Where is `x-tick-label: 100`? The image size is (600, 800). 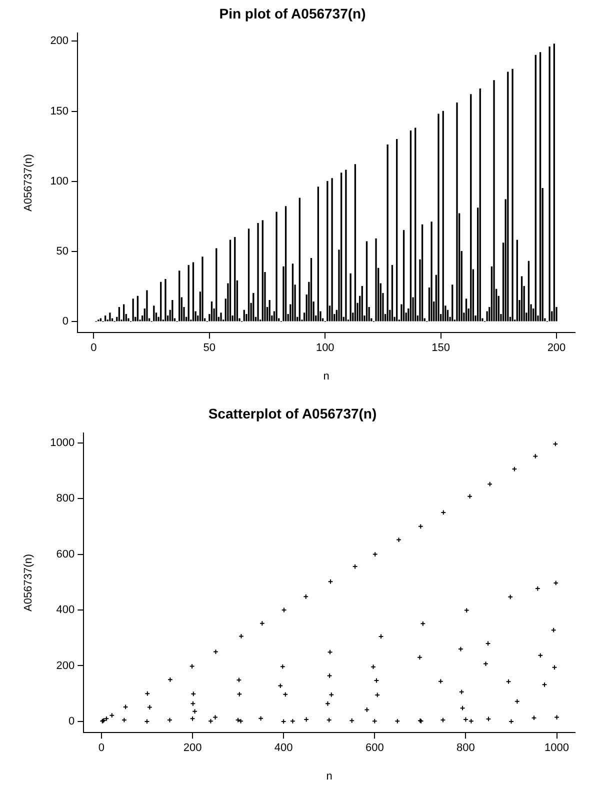
x-tick-label: 100 is located at coordinates (325, 348).